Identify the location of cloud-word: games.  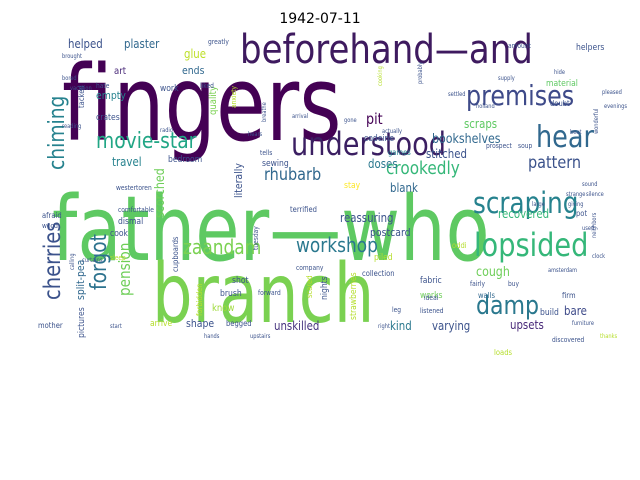
(399, 152).